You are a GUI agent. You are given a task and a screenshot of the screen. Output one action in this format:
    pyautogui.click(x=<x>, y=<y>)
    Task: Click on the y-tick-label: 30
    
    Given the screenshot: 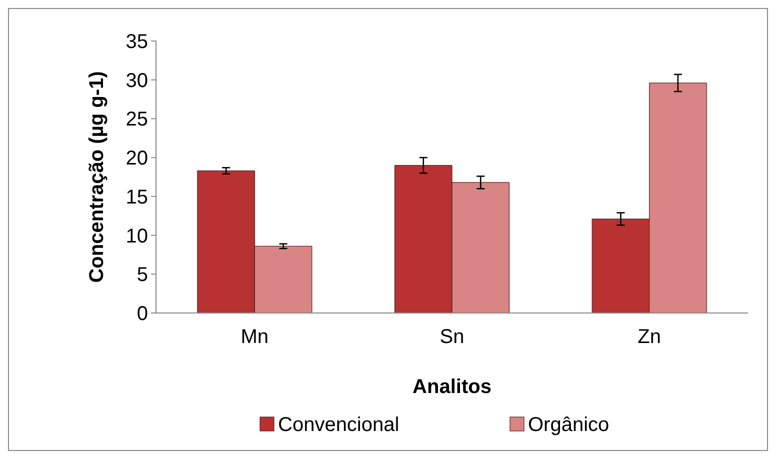 What is the action you would take?
    pyautogui.click(x=137, y=81)
    